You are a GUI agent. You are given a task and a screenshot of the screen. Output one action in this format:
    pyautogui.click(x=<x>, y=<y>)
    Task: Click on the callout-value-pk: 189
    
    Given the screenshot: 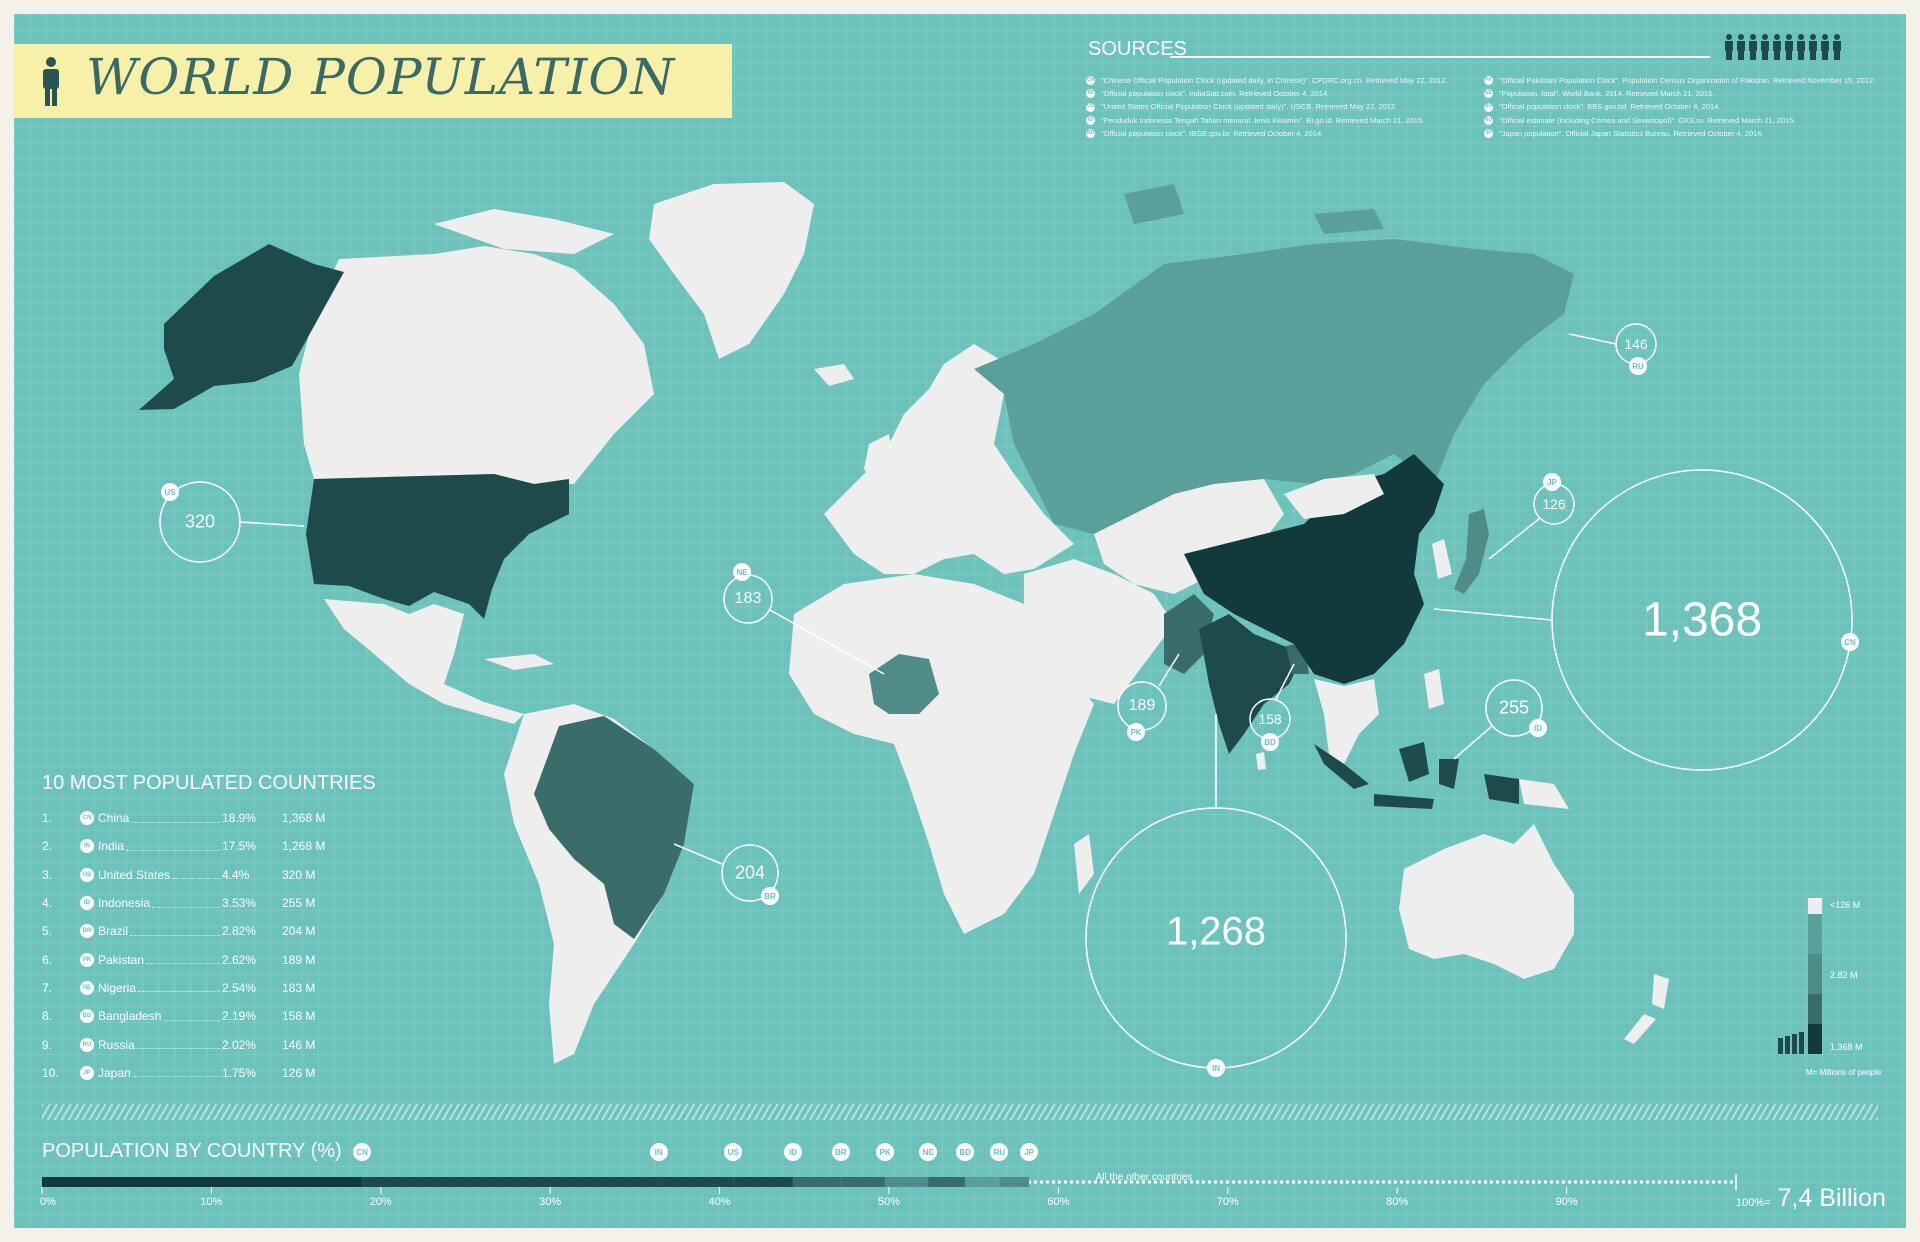 What is the action you would take?
    pyautogui.click(x=1142, y=705)
    